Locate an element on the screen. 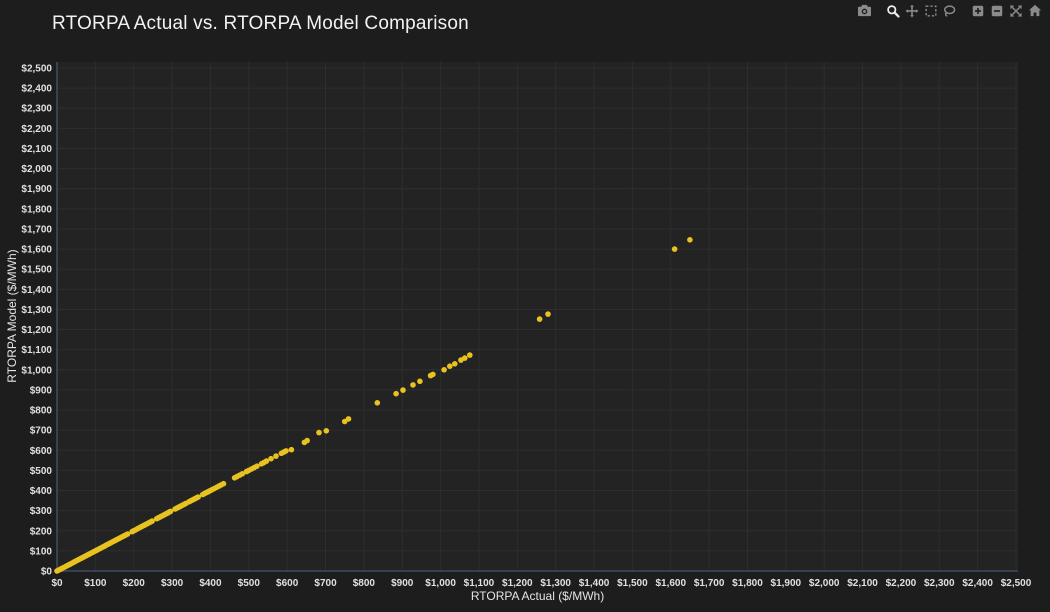 The height and width of the screenshot is (612, 1050). y-tick-label: $2,300 is located at coordinates (36, 109).